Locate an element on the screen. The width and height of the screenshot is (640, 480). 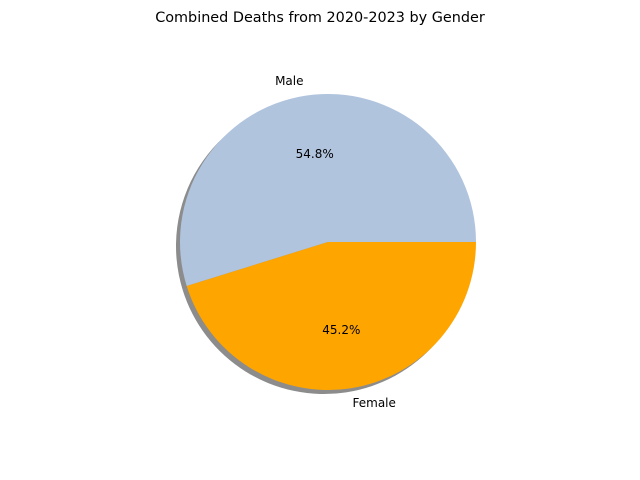
slice-female is located at coordinates (331, 316).